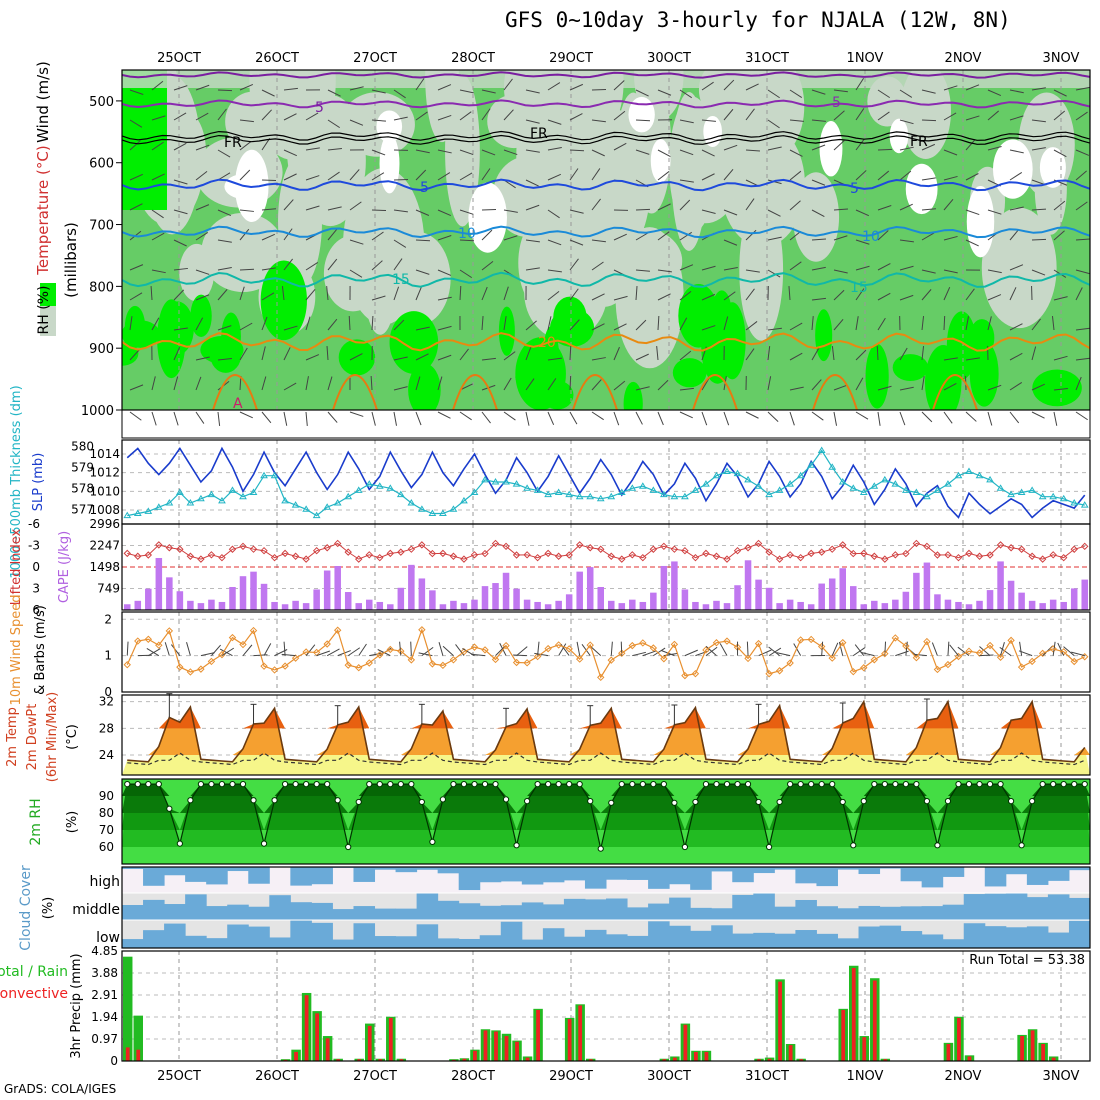 This screenshot has height=1100, width=1100. What do you see at coordinates (106, 728) in the screenshot?
I see `temp-tick: 28` at bounding box center [106, 728].